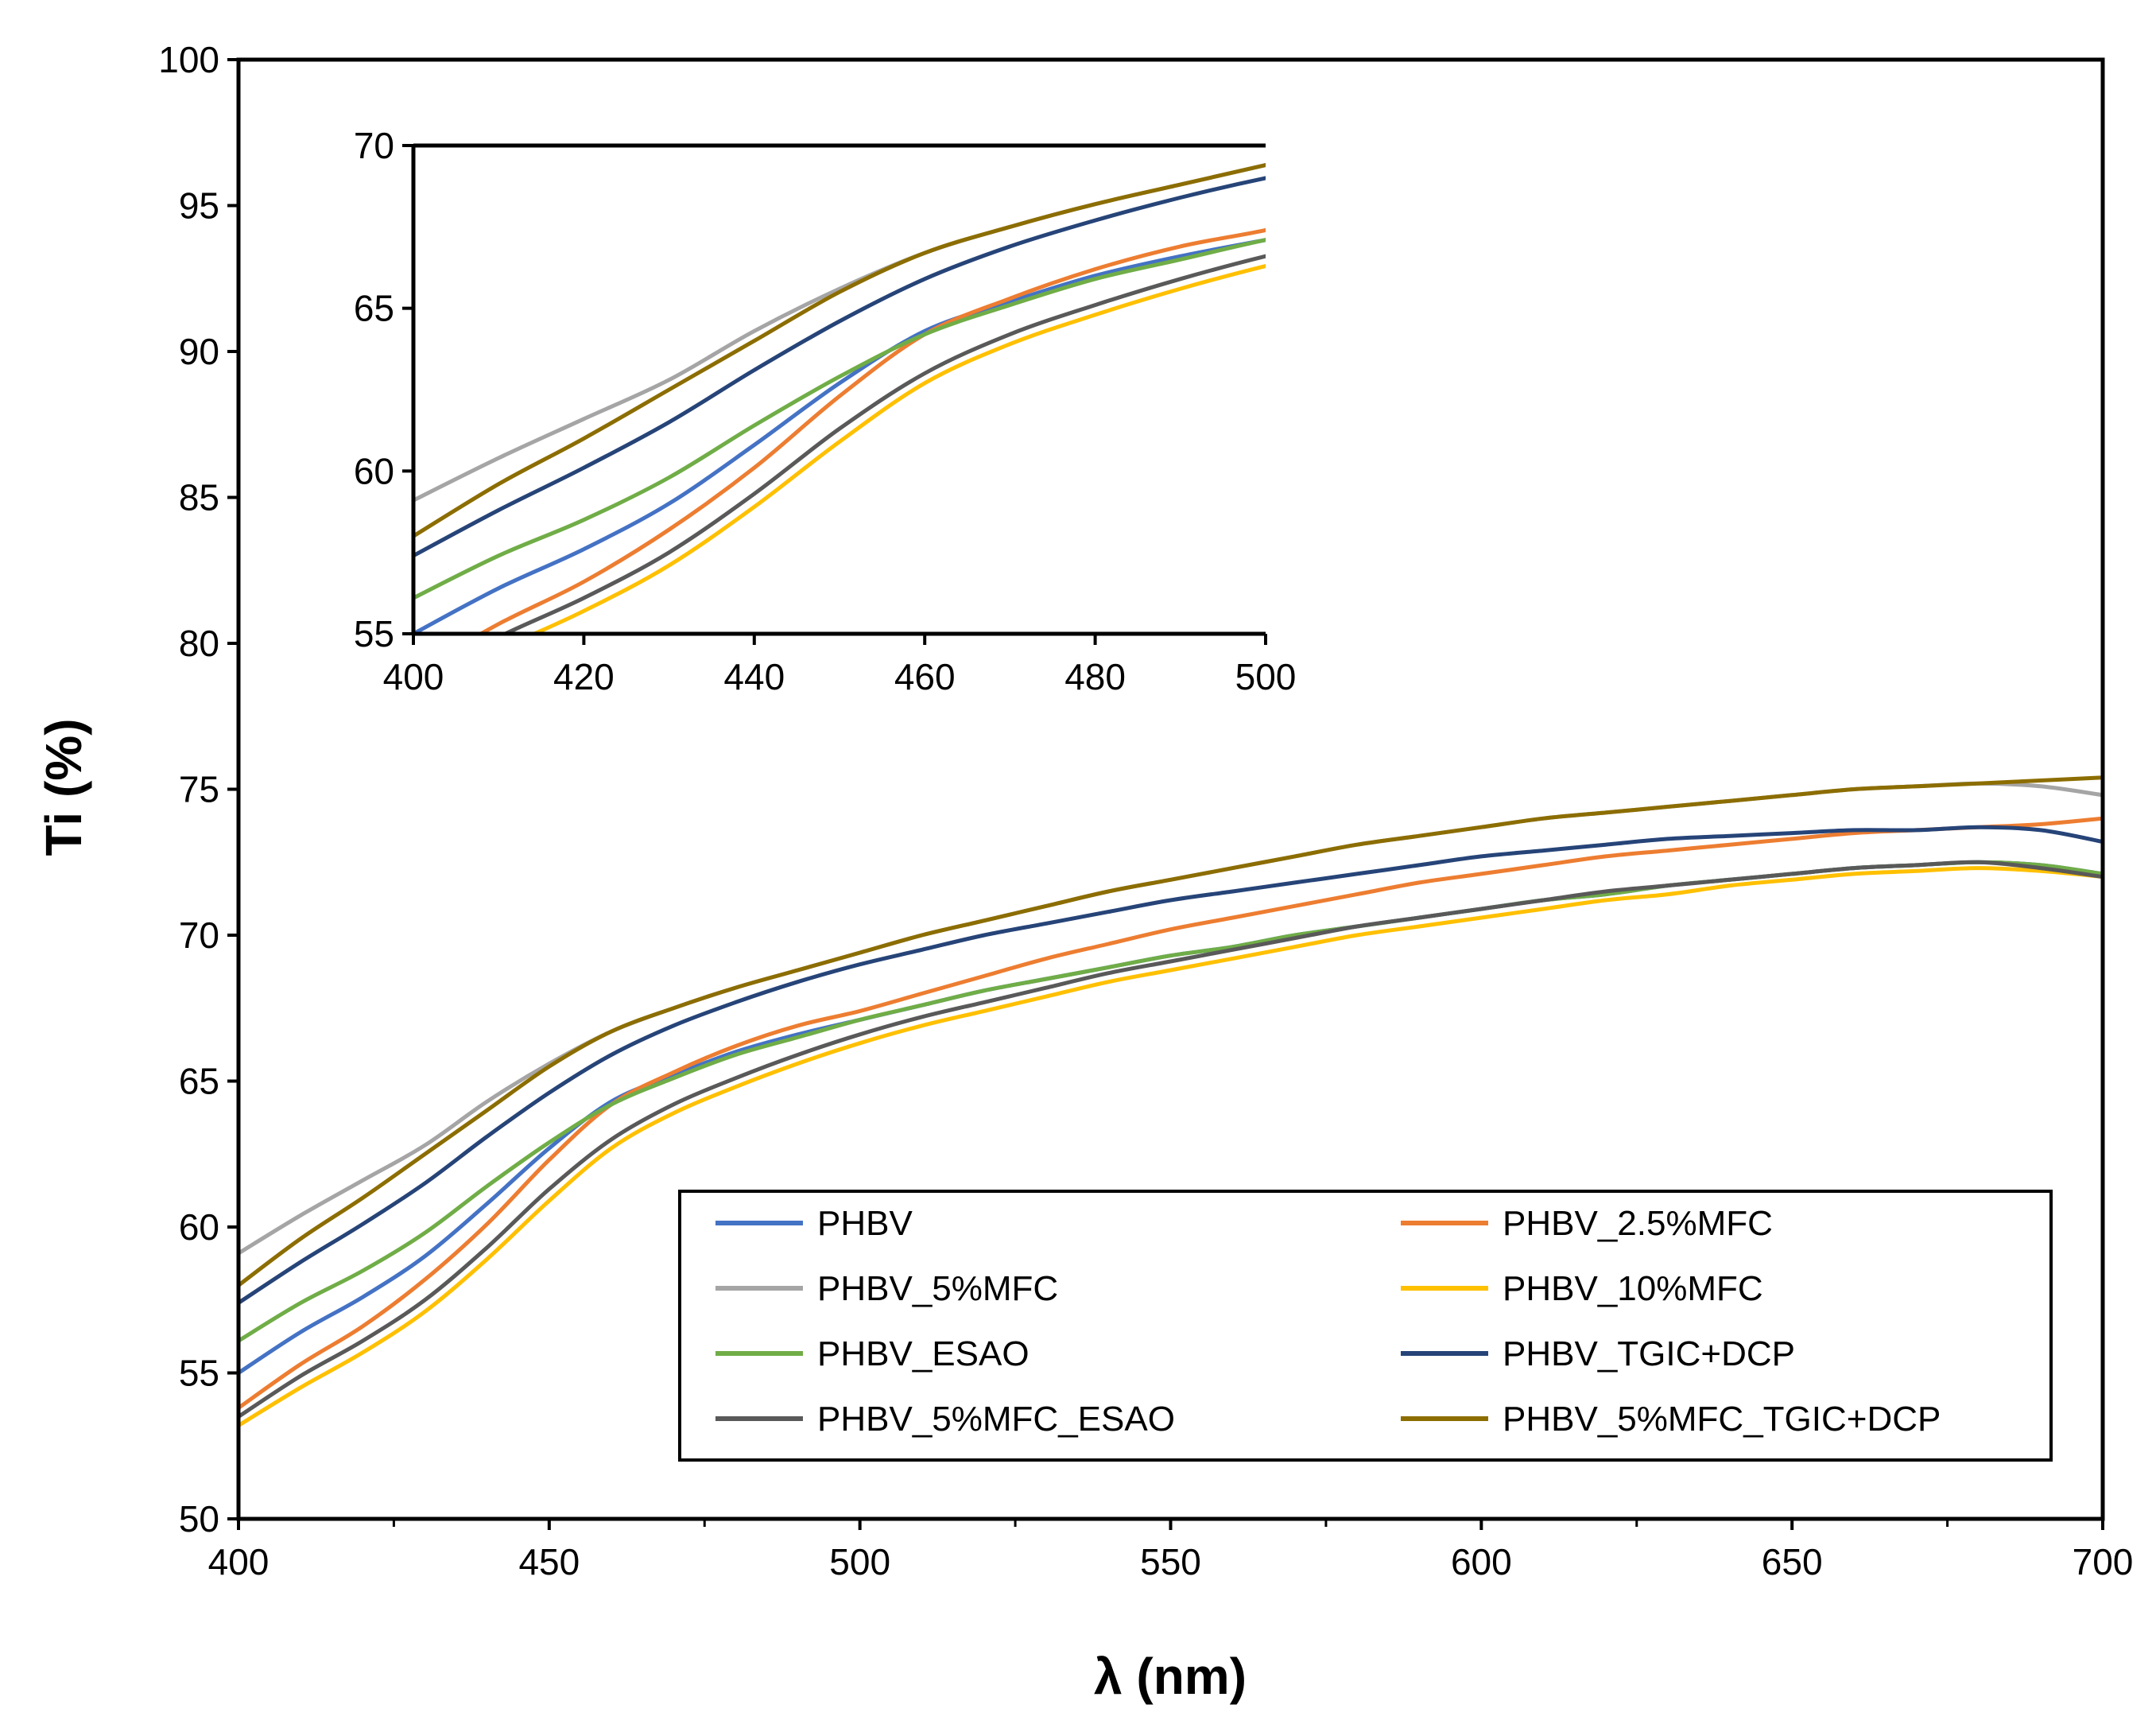 Image resolution: width=2156 pixels, height=1728 pixels. Describe the element at coordinates (199, 351) in the screenshot. I see `main-y-tick-label: 90` at that location.